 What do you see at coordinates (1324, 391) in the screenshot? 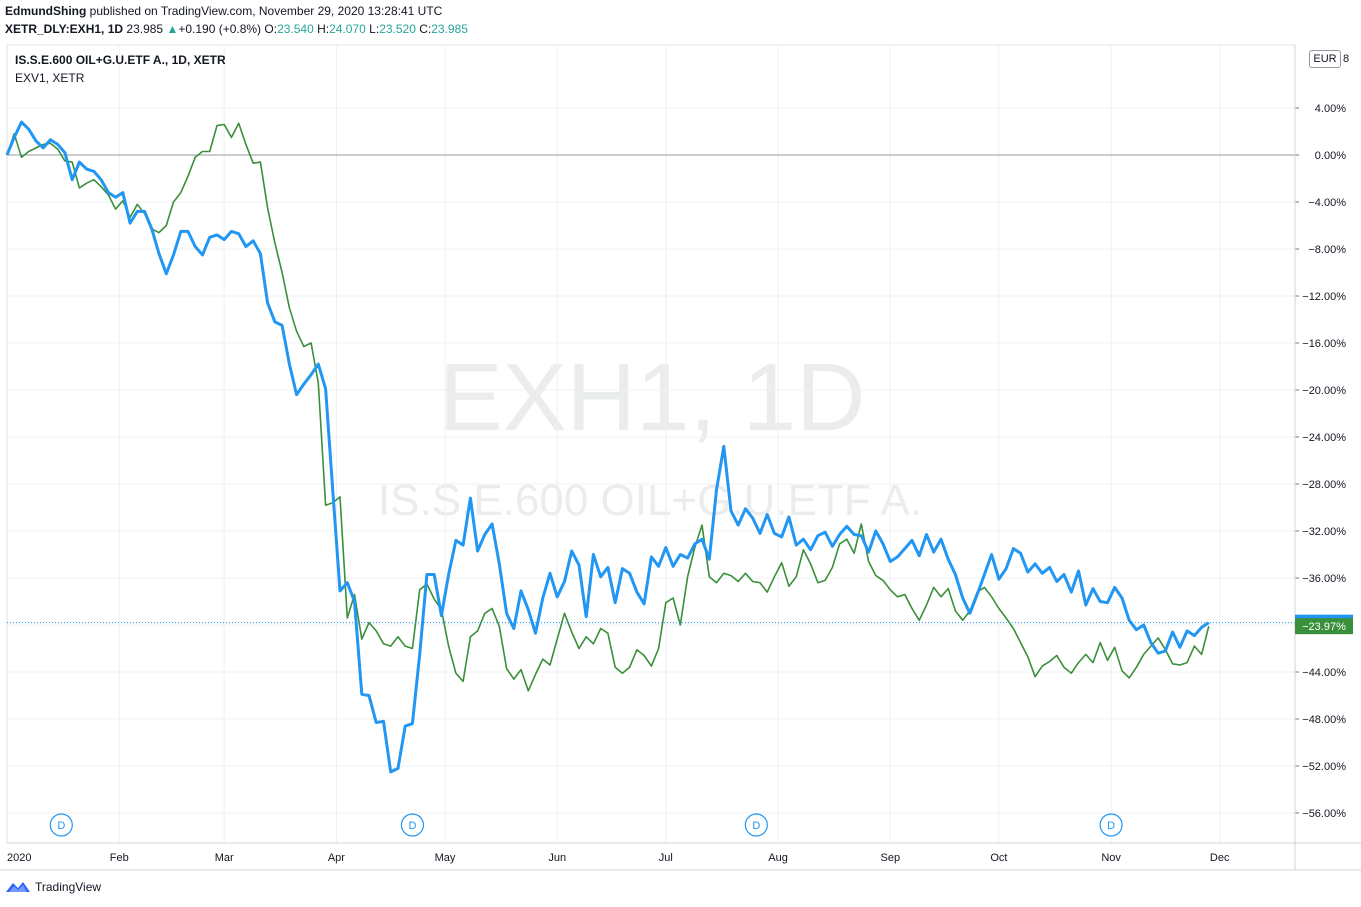
I see `y-tick-label: −20.00%` at bounding box center [1324, 391].